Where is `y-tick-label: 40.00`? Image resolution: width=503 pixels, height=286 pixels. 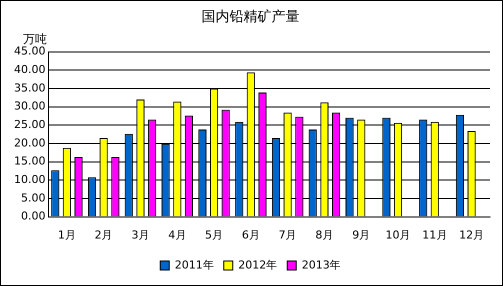 y-tick-label: 40.00 is located at coordinates (30, 69).